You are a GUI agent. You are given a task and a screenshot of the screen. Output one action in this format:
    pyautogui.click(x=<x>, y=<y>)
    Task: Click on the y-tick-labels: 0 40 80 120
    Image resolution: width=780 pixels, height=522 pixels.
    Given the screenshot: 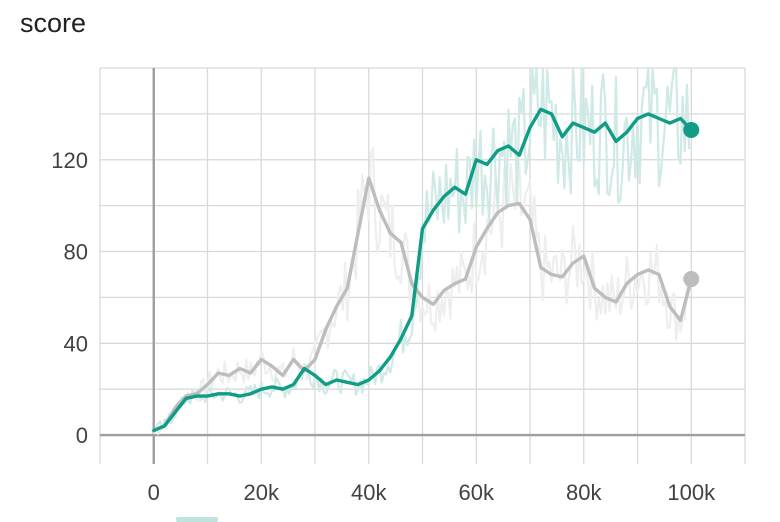 What is the action you would take?
    pyautogui.click(x=69, y=298)
    